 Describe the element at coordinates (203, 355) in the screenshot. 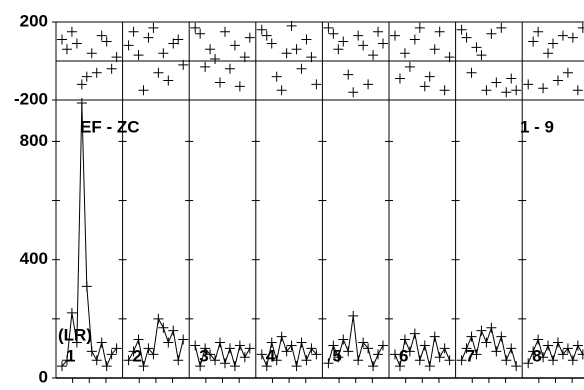

I see `panel-label: 3` at that location.